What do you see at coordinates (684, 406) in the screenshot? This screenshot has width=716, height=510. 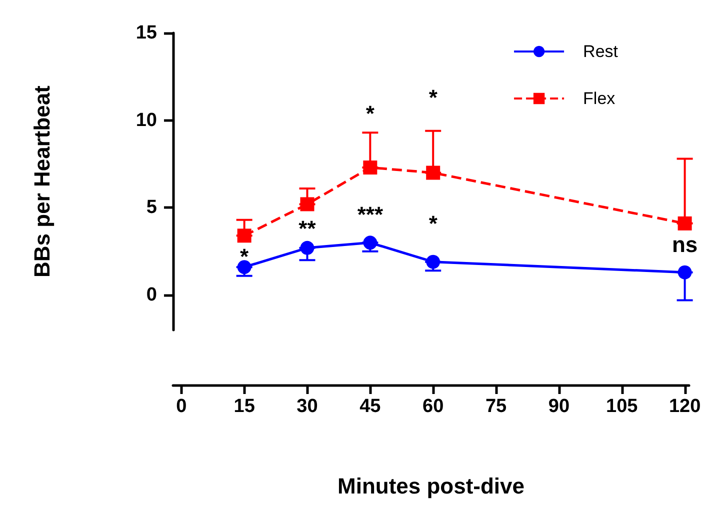 I see `x-tick-label: 120` at bounding box center [684, 406].